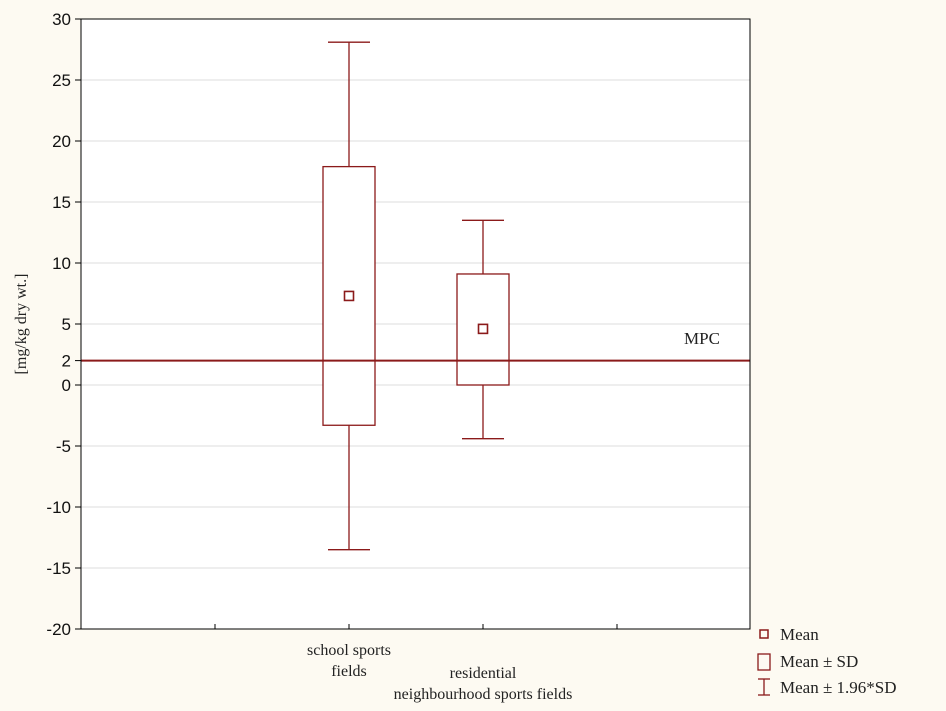 This screenshot has width=946, height=711. I want to click on x-category-label: residential, so click(483, 673).